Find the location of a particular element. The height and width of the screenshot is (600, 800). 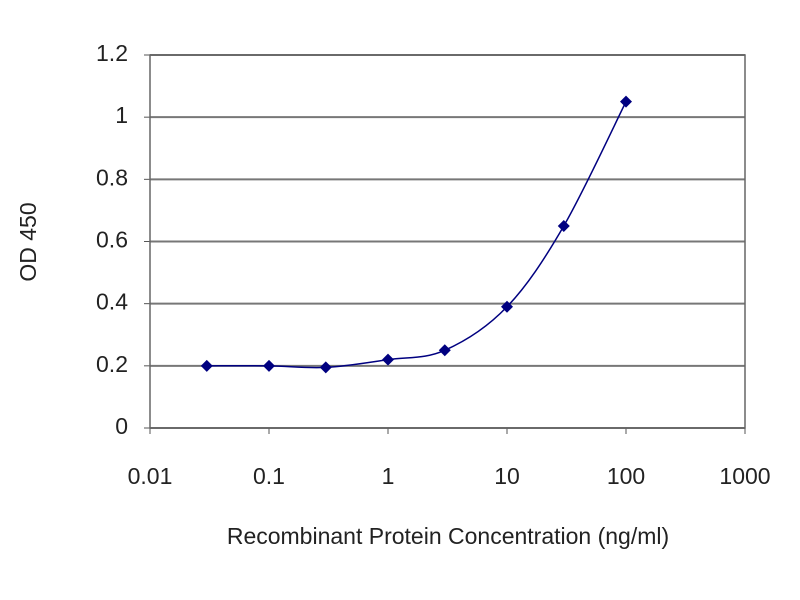

y-tick-label: 1 is located at coordinates (121, 115).